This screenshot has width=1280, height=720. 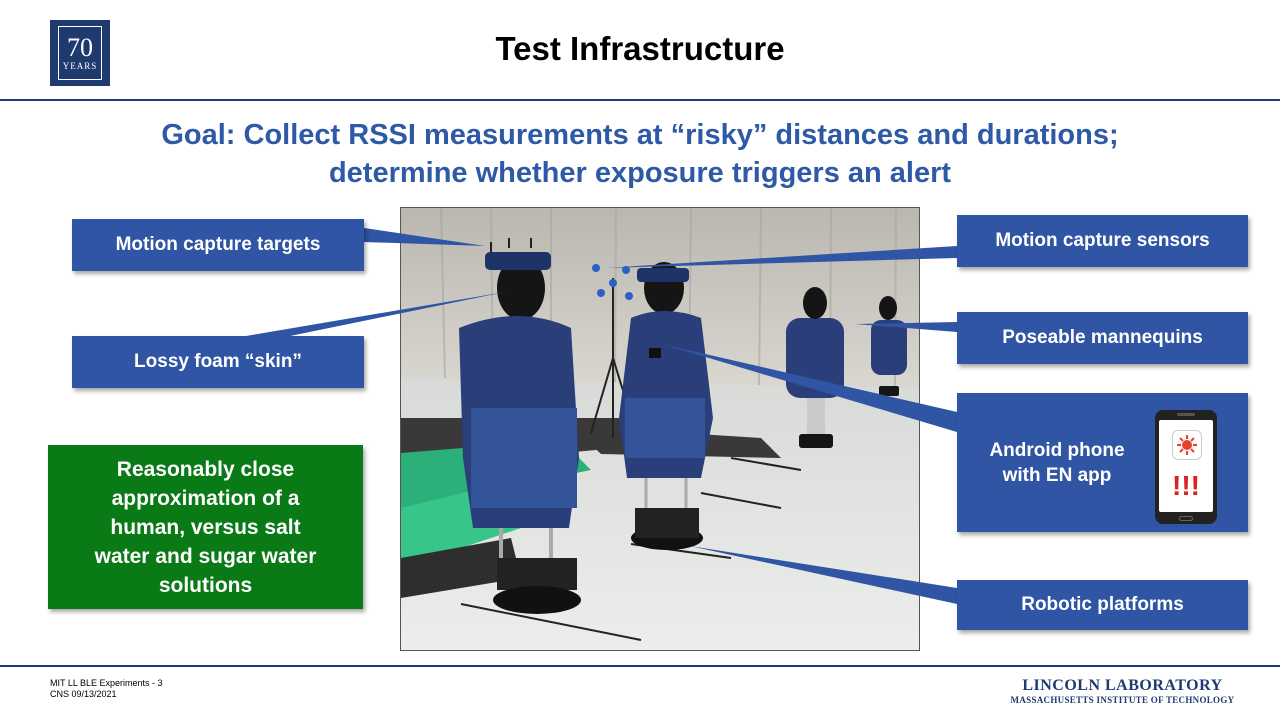 What do you see at coordinates (80, 66) in the screenshot?
I see `logo-years: YEARS` at bounding box center [80, 66].